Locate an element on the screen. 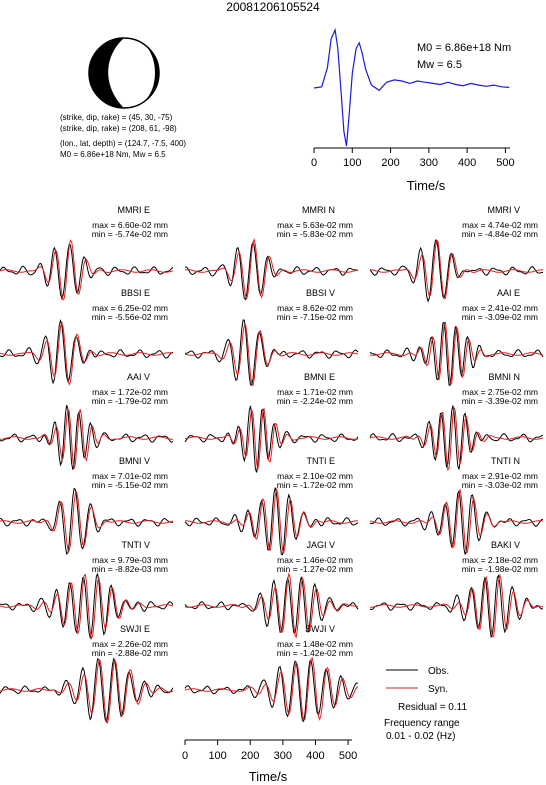 Image resolution: width=546 pixels, height=785 pixels. station-label: TNTI N is located at coordinates (505, 461).